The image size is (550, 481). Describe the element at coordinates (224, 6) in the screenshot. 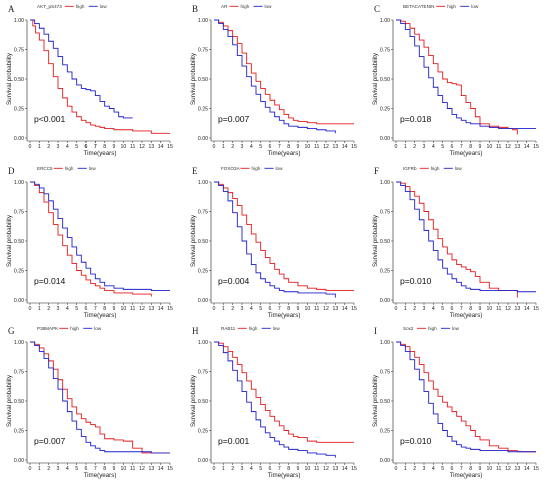

I see `legend-gene-label: AR` at that location.